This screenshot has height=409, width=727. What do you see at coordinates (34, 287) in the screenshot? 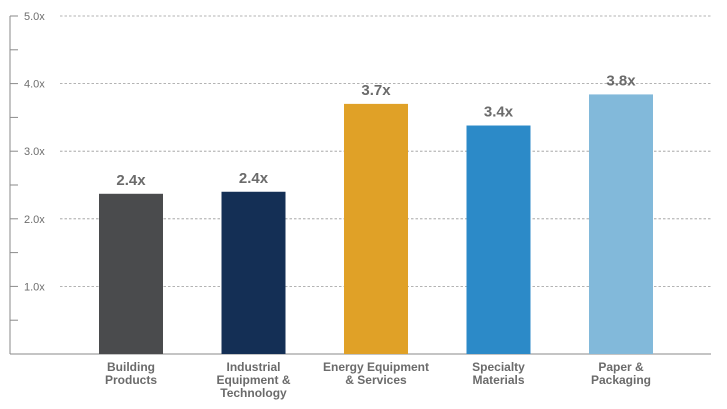
I see `y-tick-label: 1.0x` at bounding box center [34, 287].